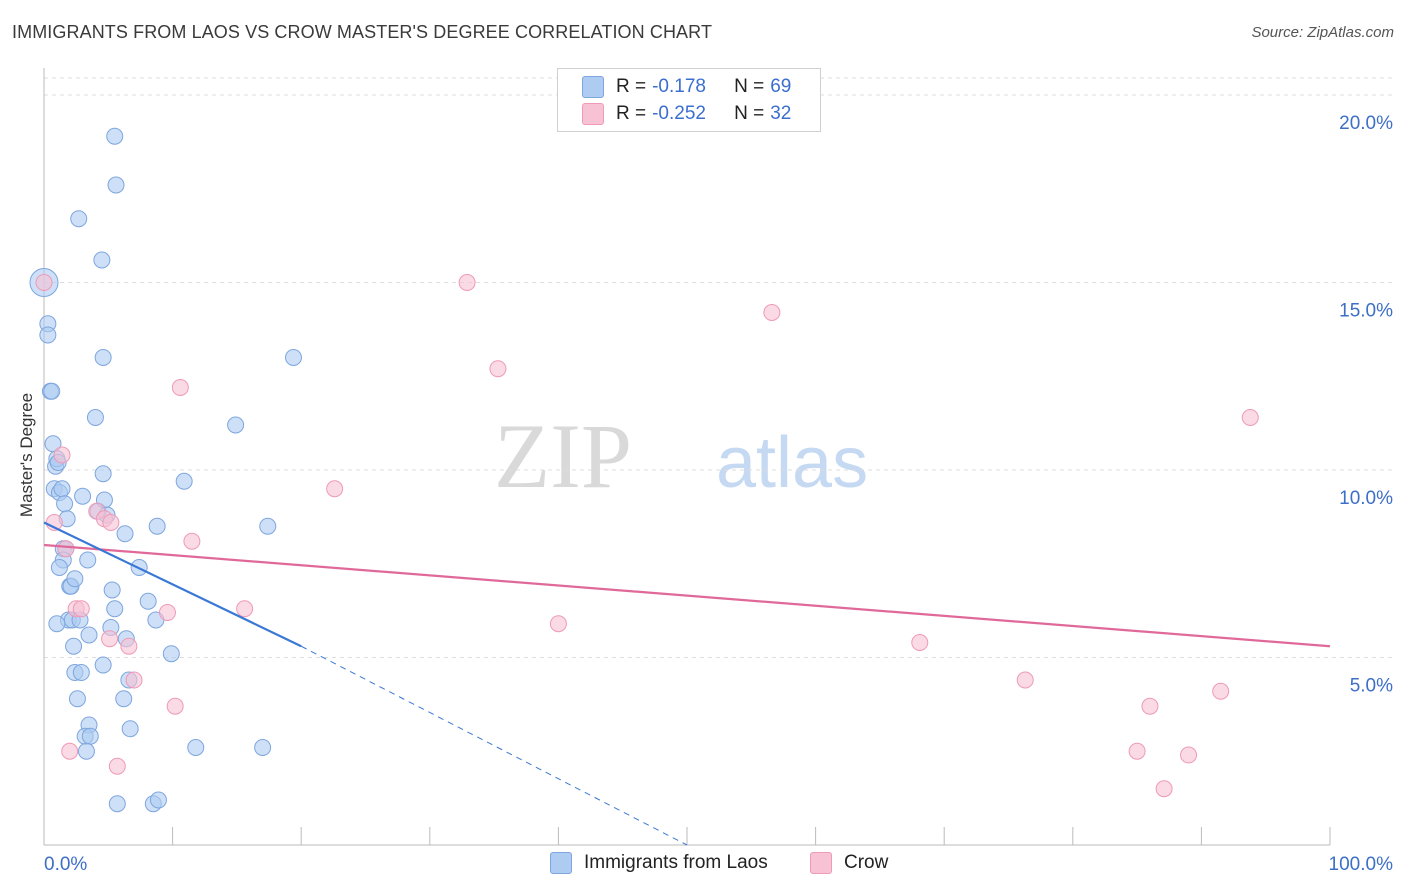 The image size is (1406, 892). Describe the element at coordinates (866, 862) in the screenshot. I see `legend-crow-label: Crow` at that location.